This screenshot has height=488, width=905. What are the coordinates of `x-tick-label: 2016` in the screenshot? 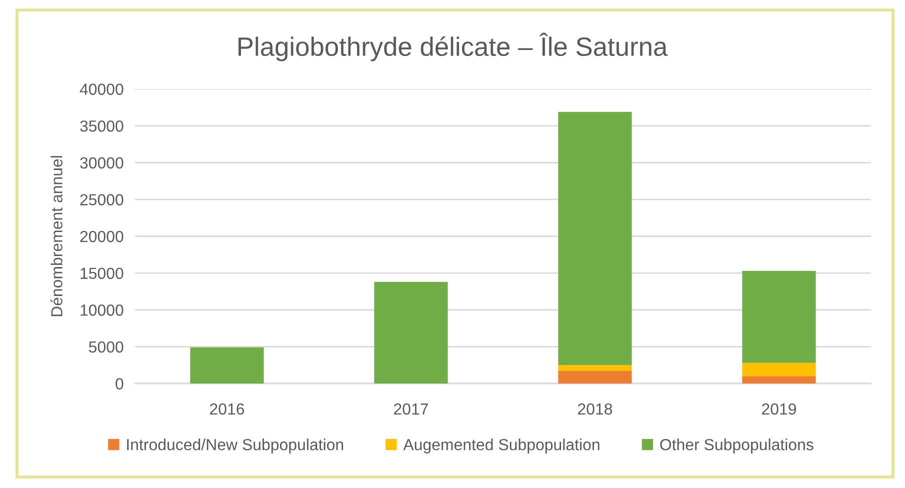 It's located at (227, 409).